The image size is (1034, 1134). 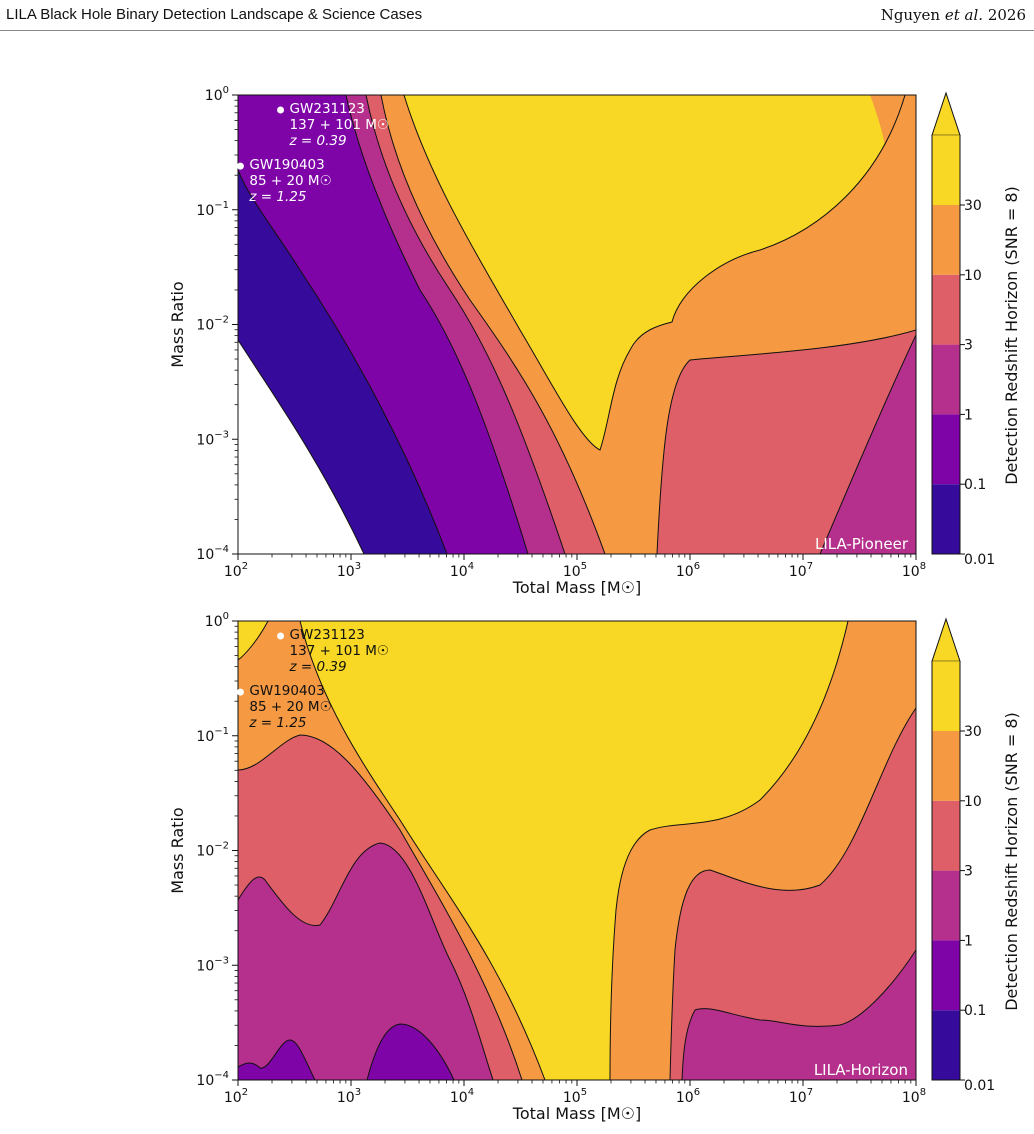 I want to click on region-0.1-1-a-h, so click(x=276, y=1060).